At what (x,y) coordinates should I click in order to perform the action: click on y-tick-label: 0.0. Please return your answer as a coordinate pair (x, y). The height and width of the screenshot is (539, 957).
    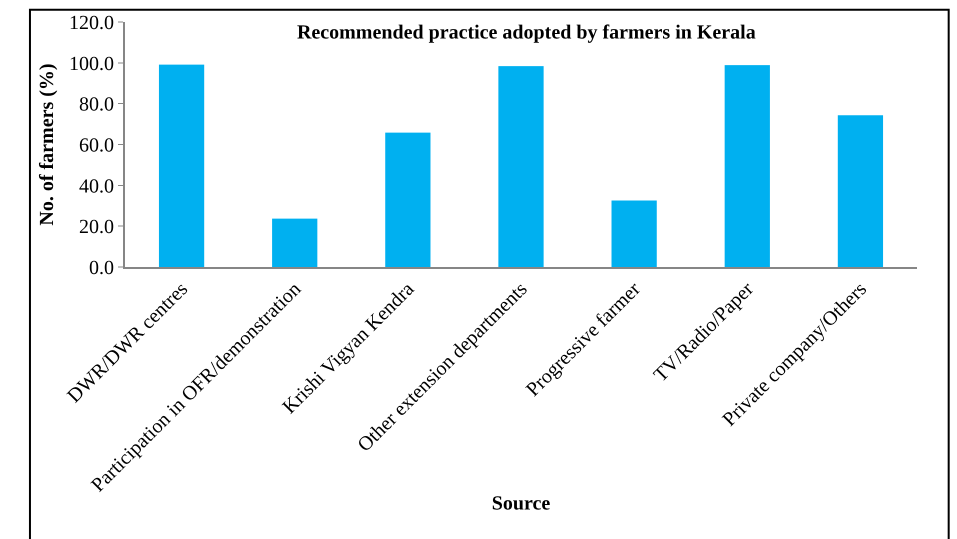
    Looking at the image, I should click on (101, 268).